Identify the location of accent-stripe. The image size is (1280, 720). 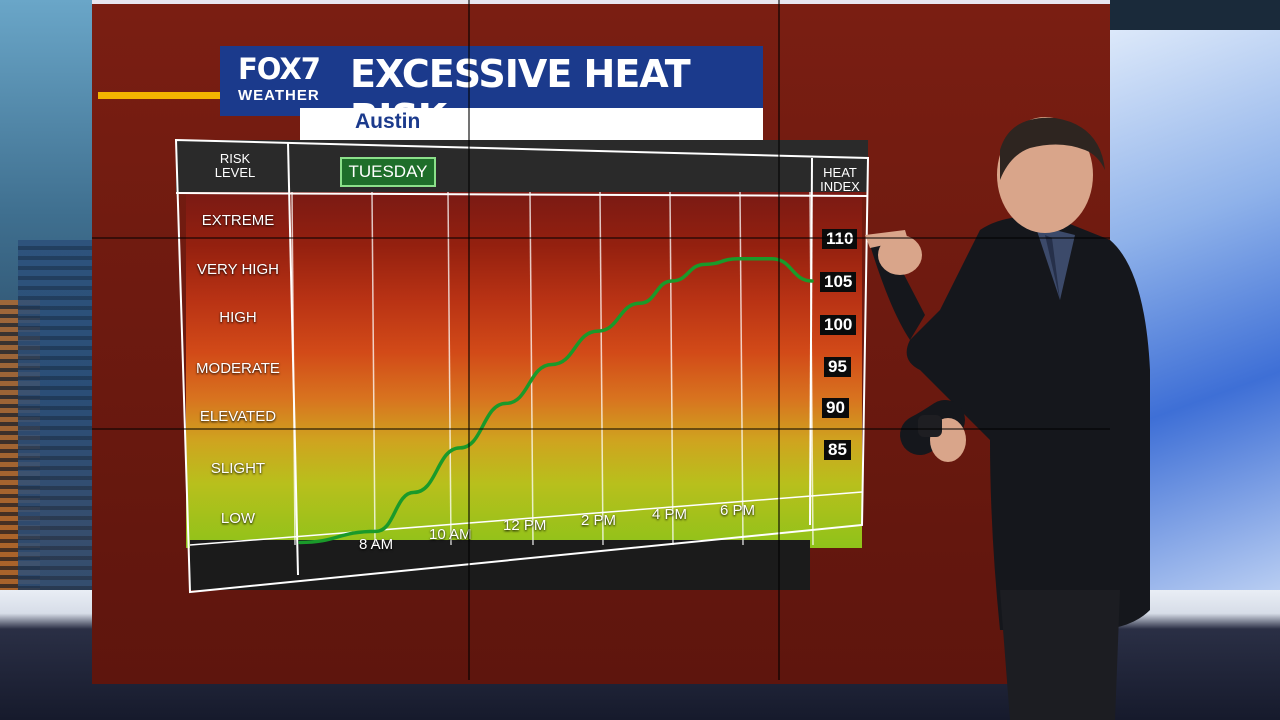
(203, 95).